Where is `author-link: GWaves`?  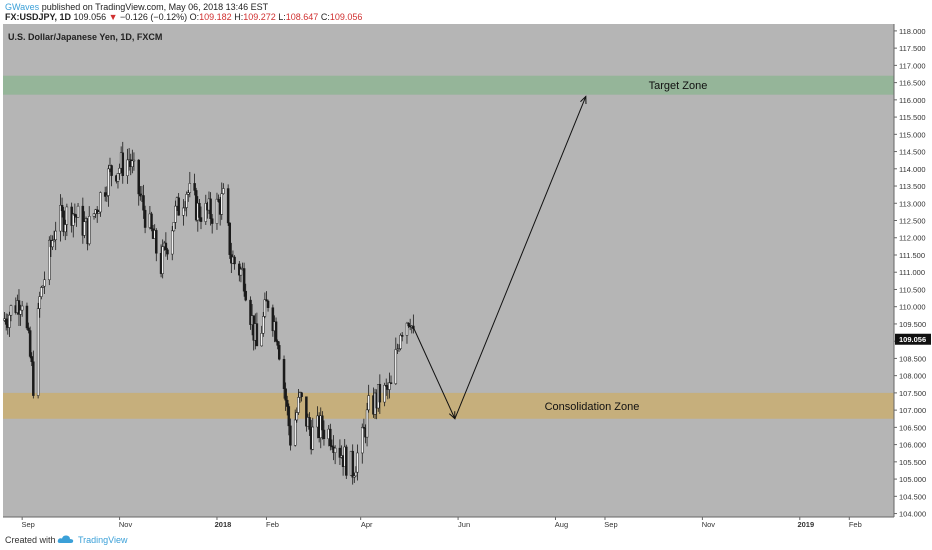
author-link: GWaves is located at coordinates (22, 7).